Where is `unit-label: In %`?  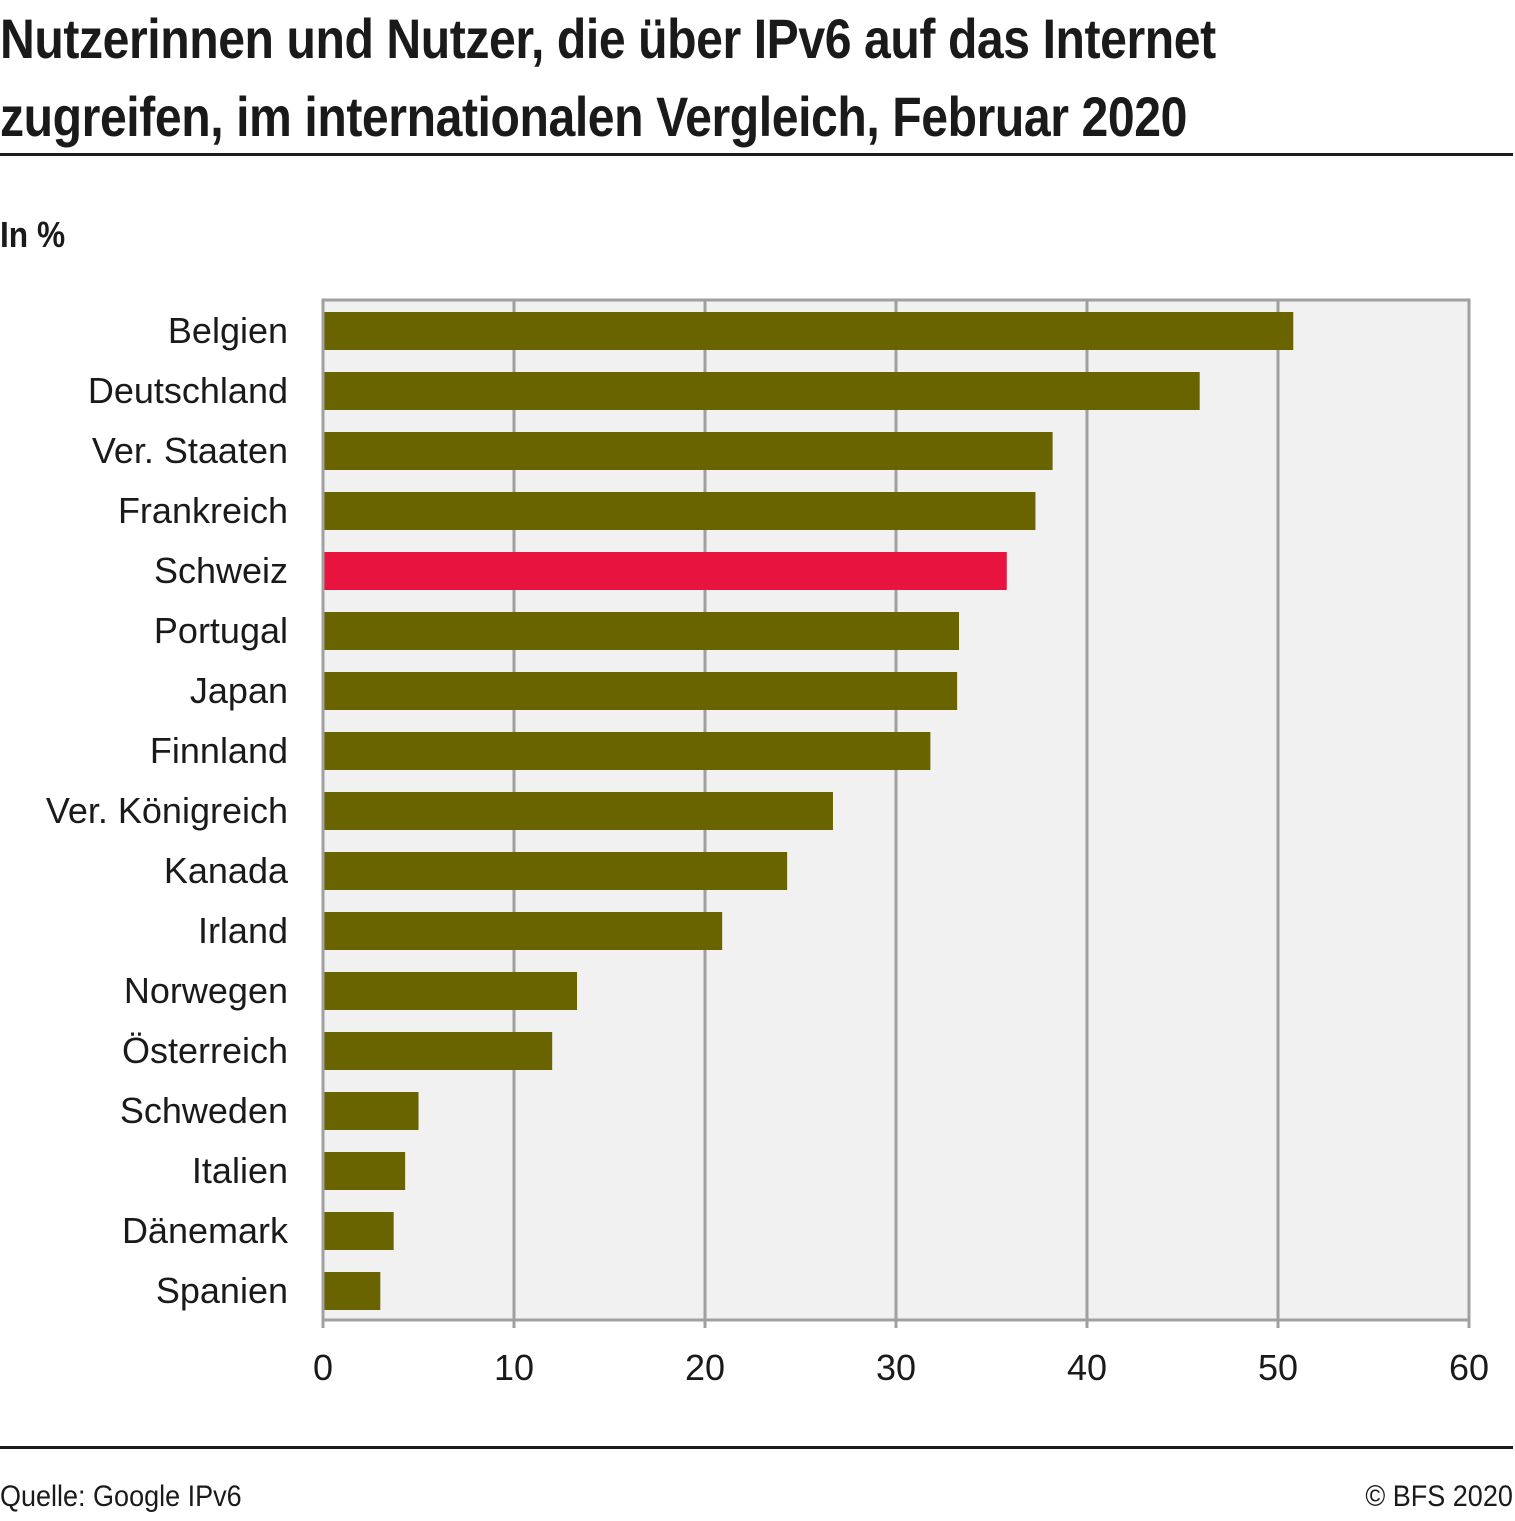 unit-label: In % is located at coordinates (33, 234).